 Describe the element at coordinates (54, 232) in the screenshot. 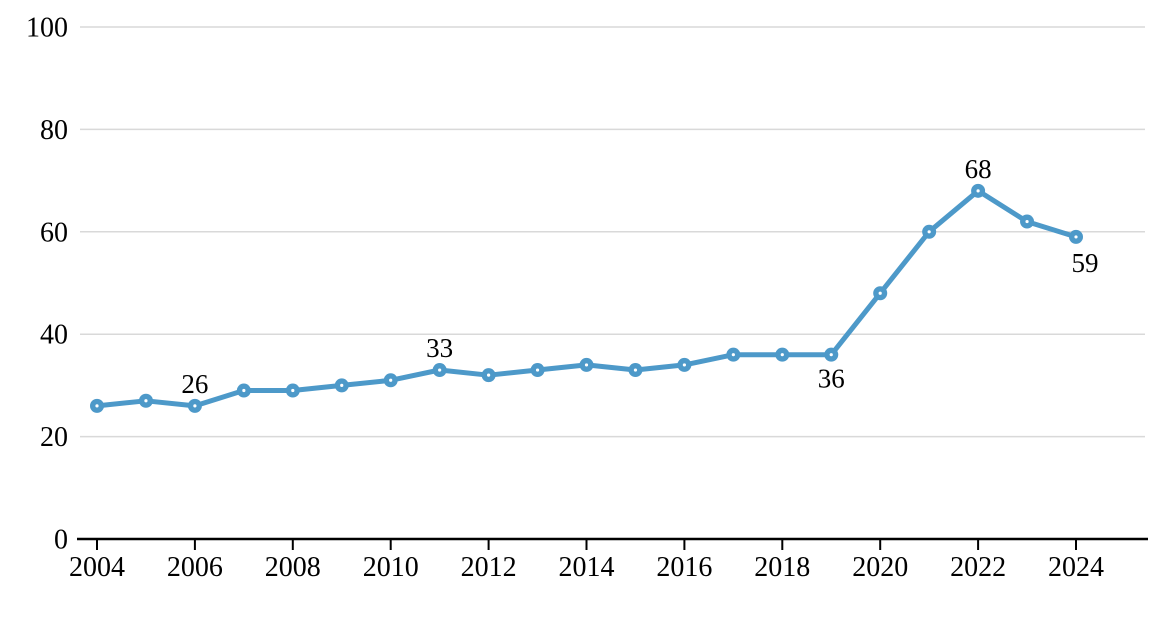

I see `y-tick-label: 60` at that location.